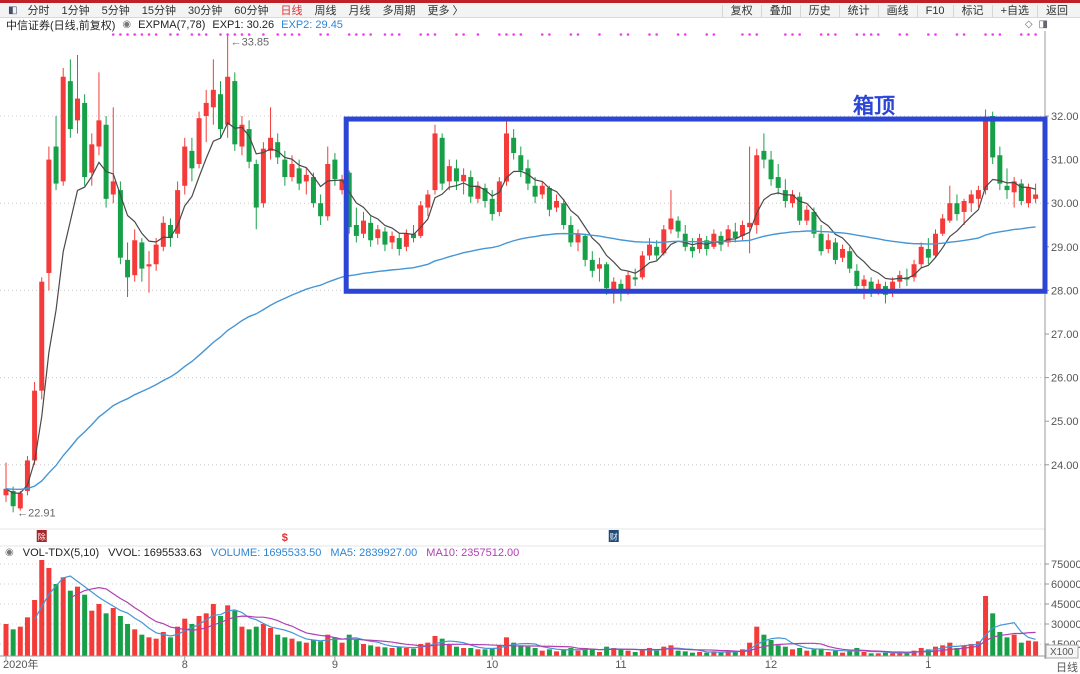  What do you see at coordinates (1065, 565) in the screenshot?
I see `volume-tick-label: 75000` at bounding box center [1065, 565].